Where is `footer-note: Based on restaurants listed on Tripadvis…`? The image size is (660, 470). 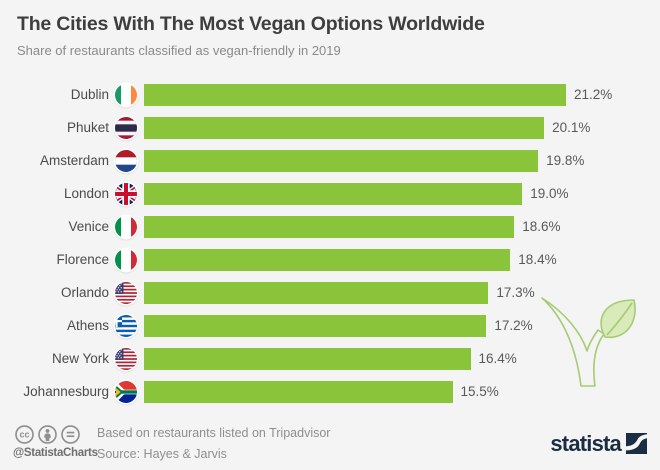 footer-note: Based on restaurants listed on Tripadvis… is located at coordinates (214, 433).